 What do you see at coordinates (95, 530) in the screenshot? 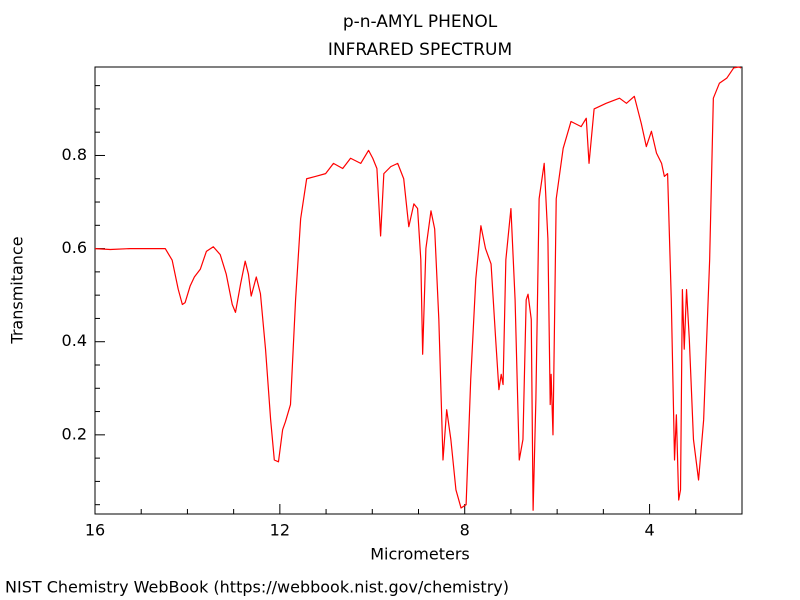
I see `x-tick-label: 16` at bounding box center [95, 530].